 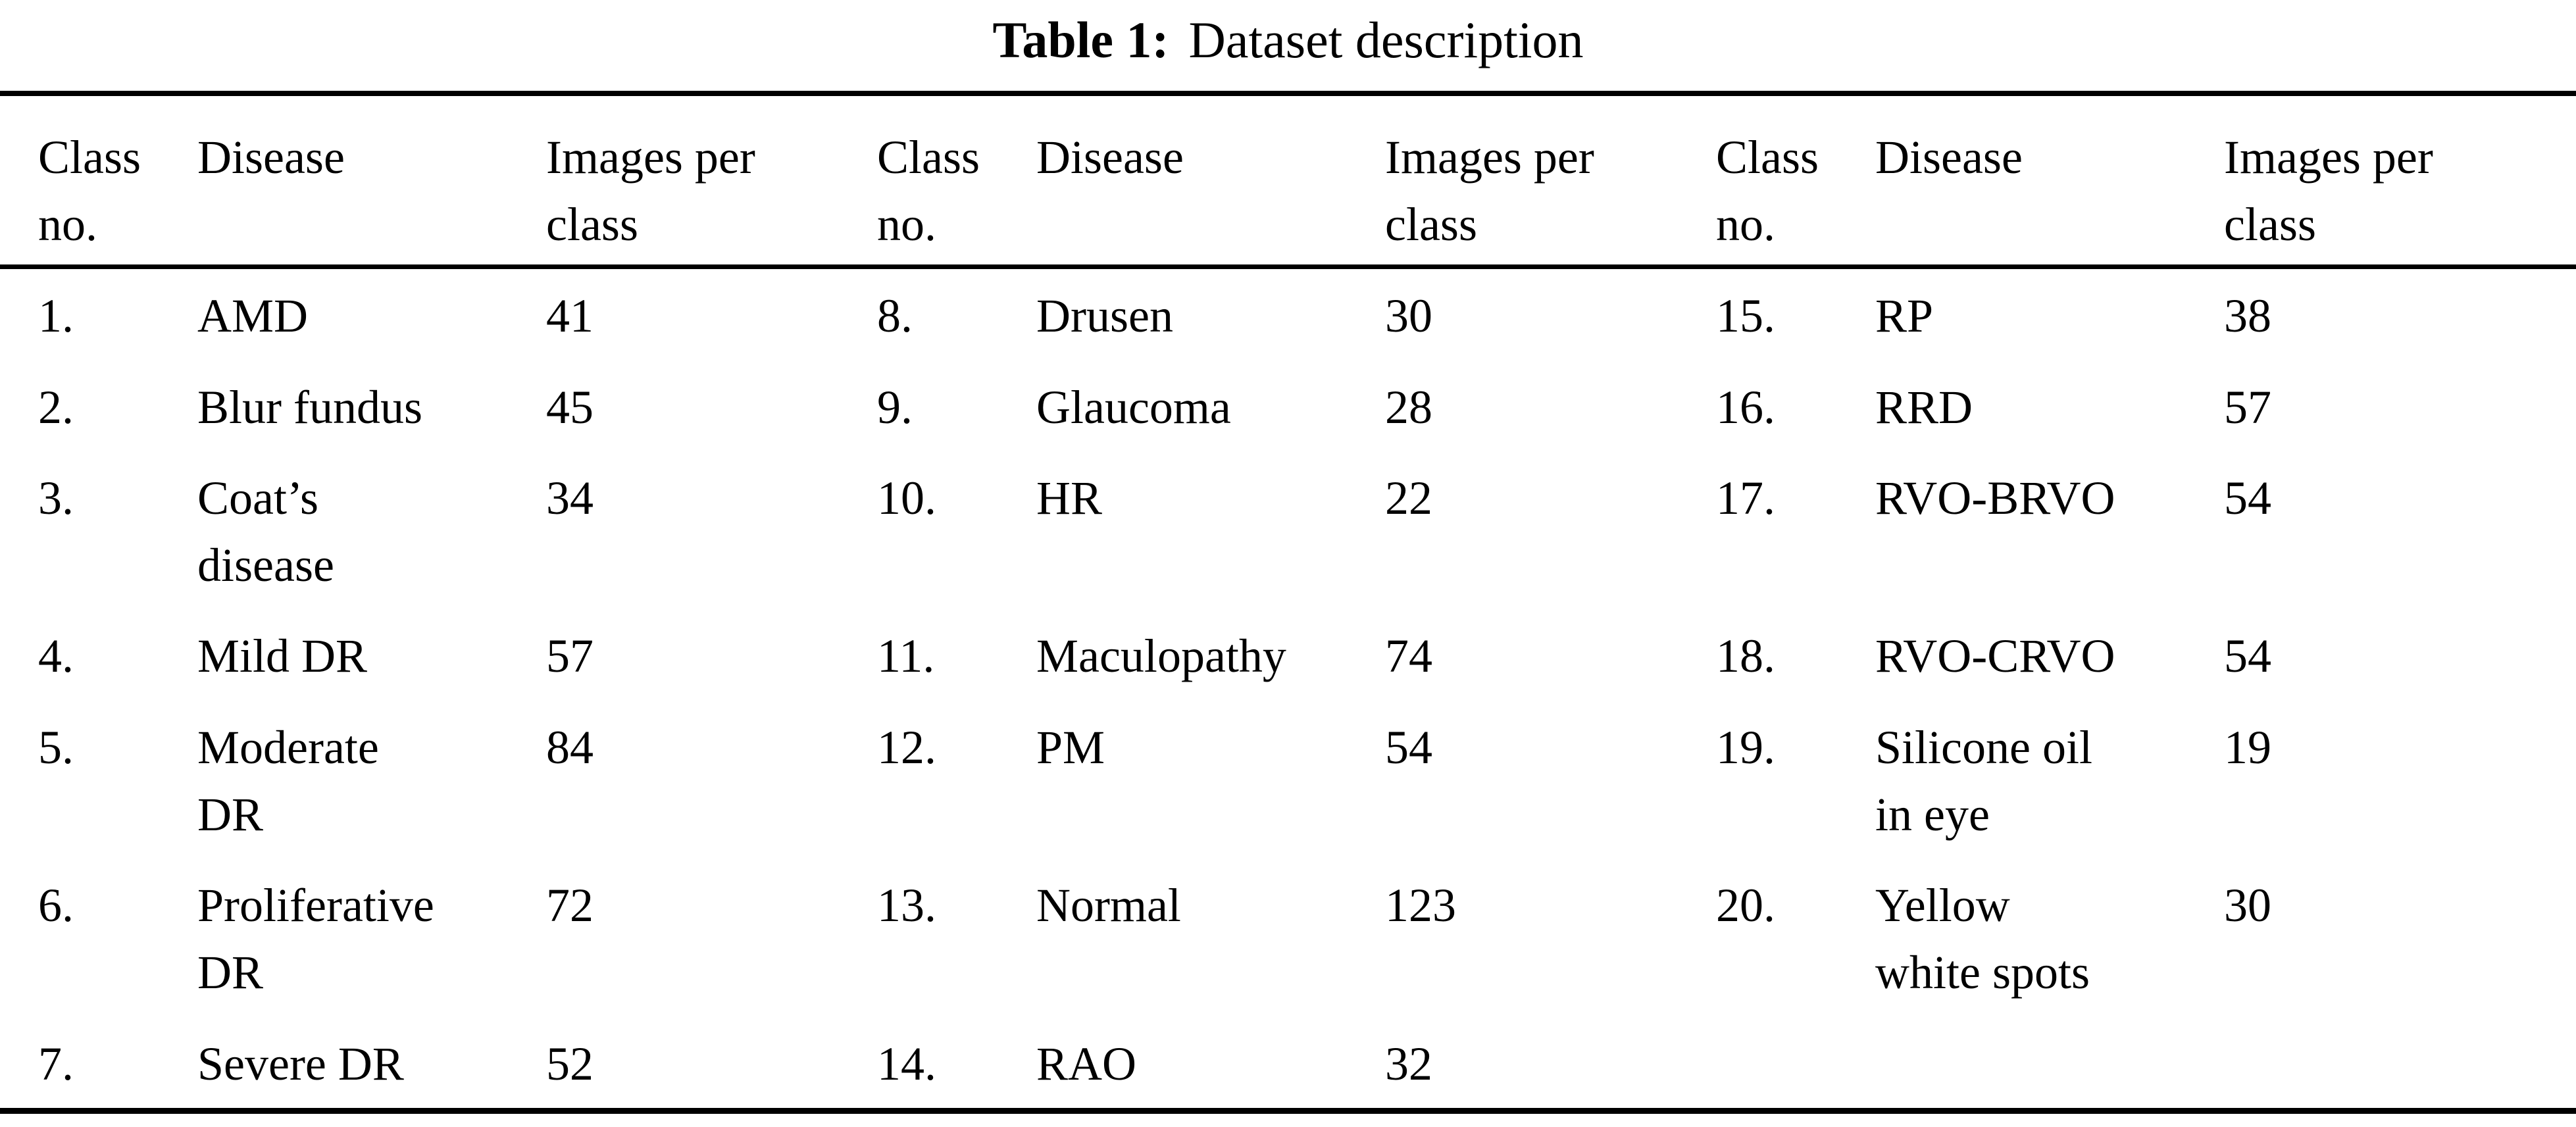 What do you see at coordinates (1995, 497) in the screenshot?
I see `disease-cell: RVO-BRVO` at bounding box center [1995, 497].